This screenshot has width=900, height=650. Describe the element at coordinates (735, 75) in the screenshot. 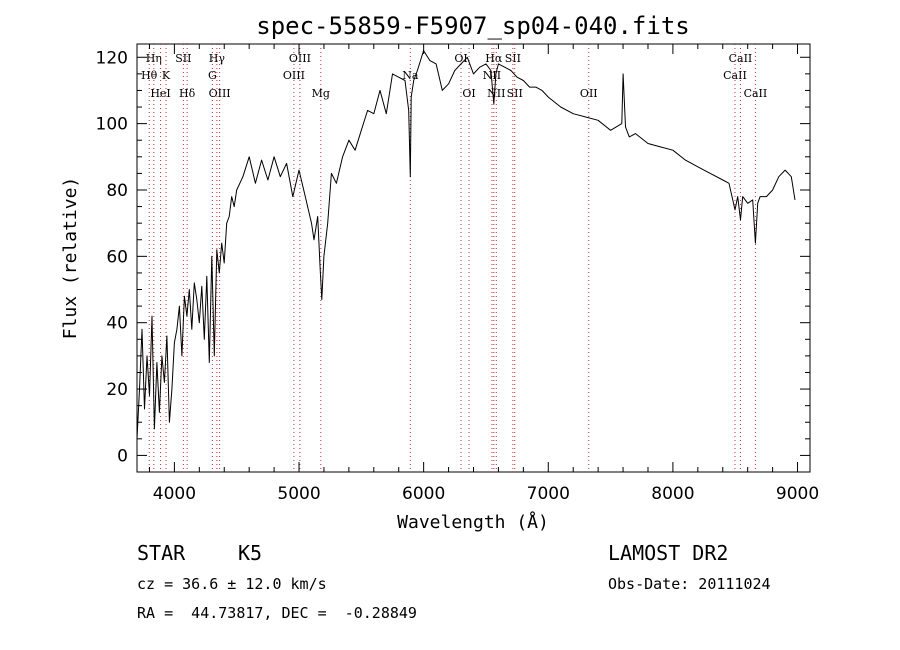

I see `line-marker-label-22: CaII` at that location.